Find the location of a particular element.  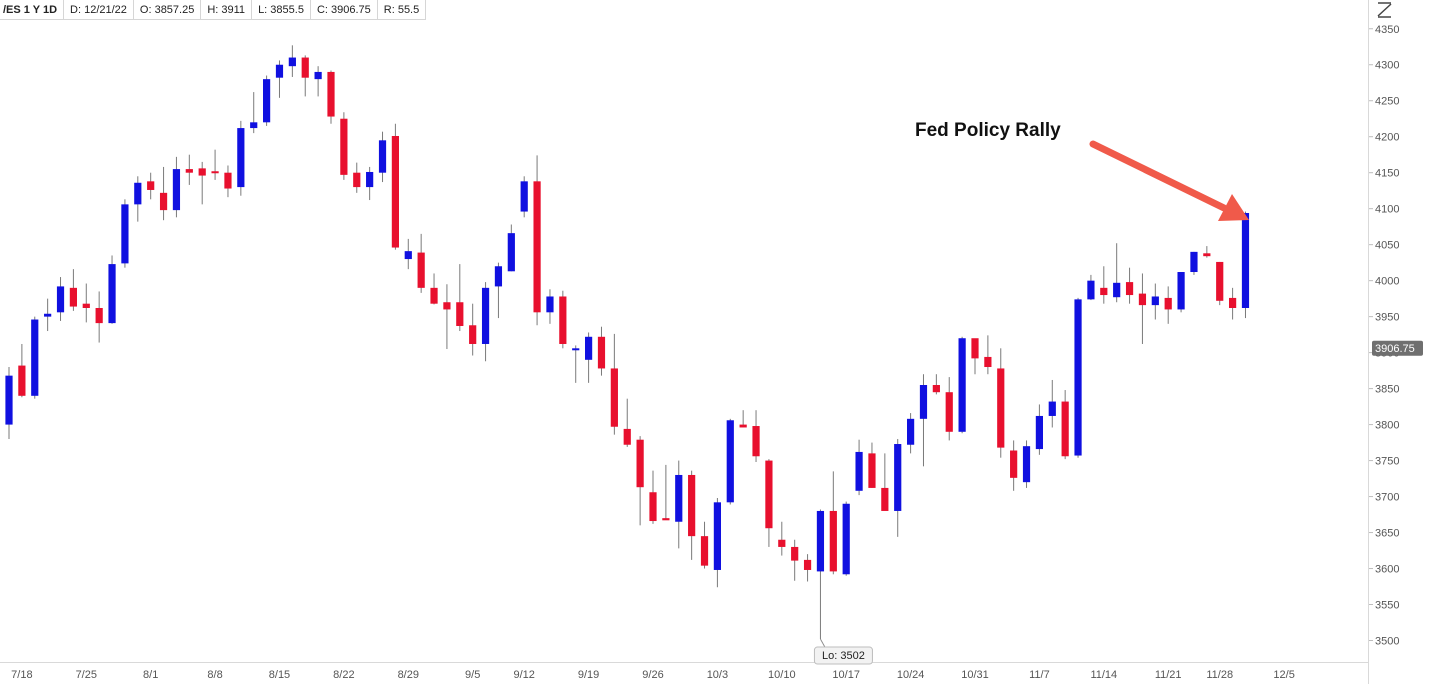

x-tick-label: 11/7 is located at coordinates (1039, 675).